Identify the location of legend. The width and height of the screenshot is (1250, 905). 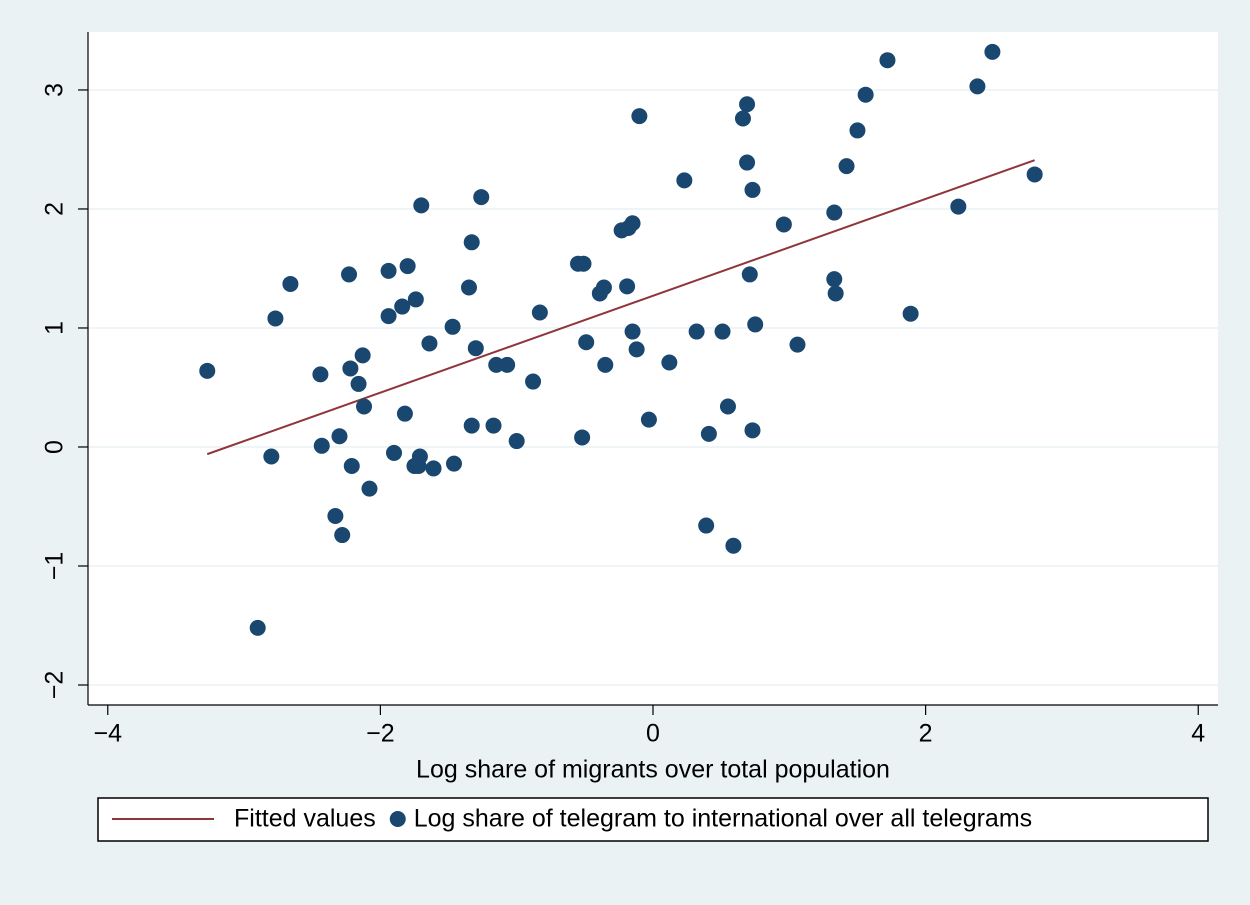
(653, 819).